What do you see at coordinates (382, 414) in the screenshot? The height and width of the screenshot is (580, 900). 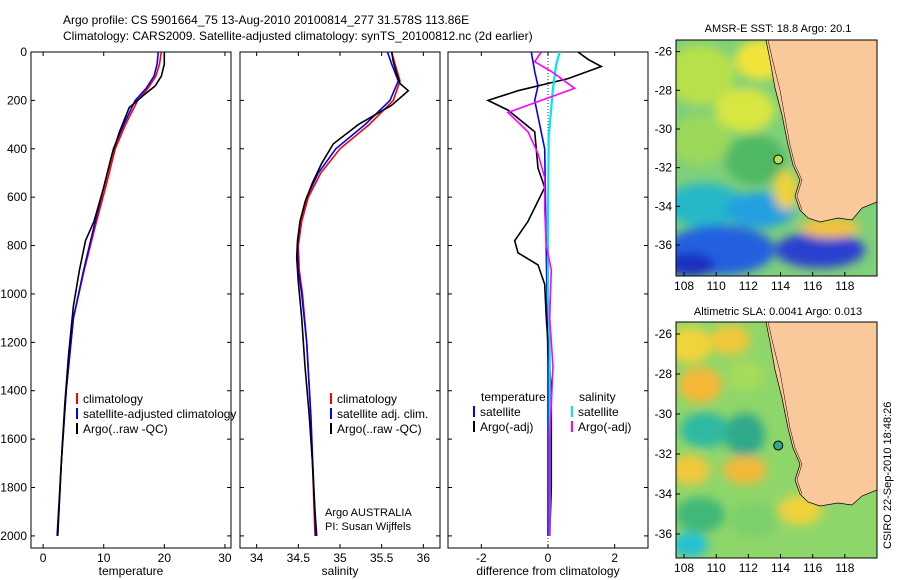 I see `legend-label: satellite adj. clim.` at bounding box center [382, 414].